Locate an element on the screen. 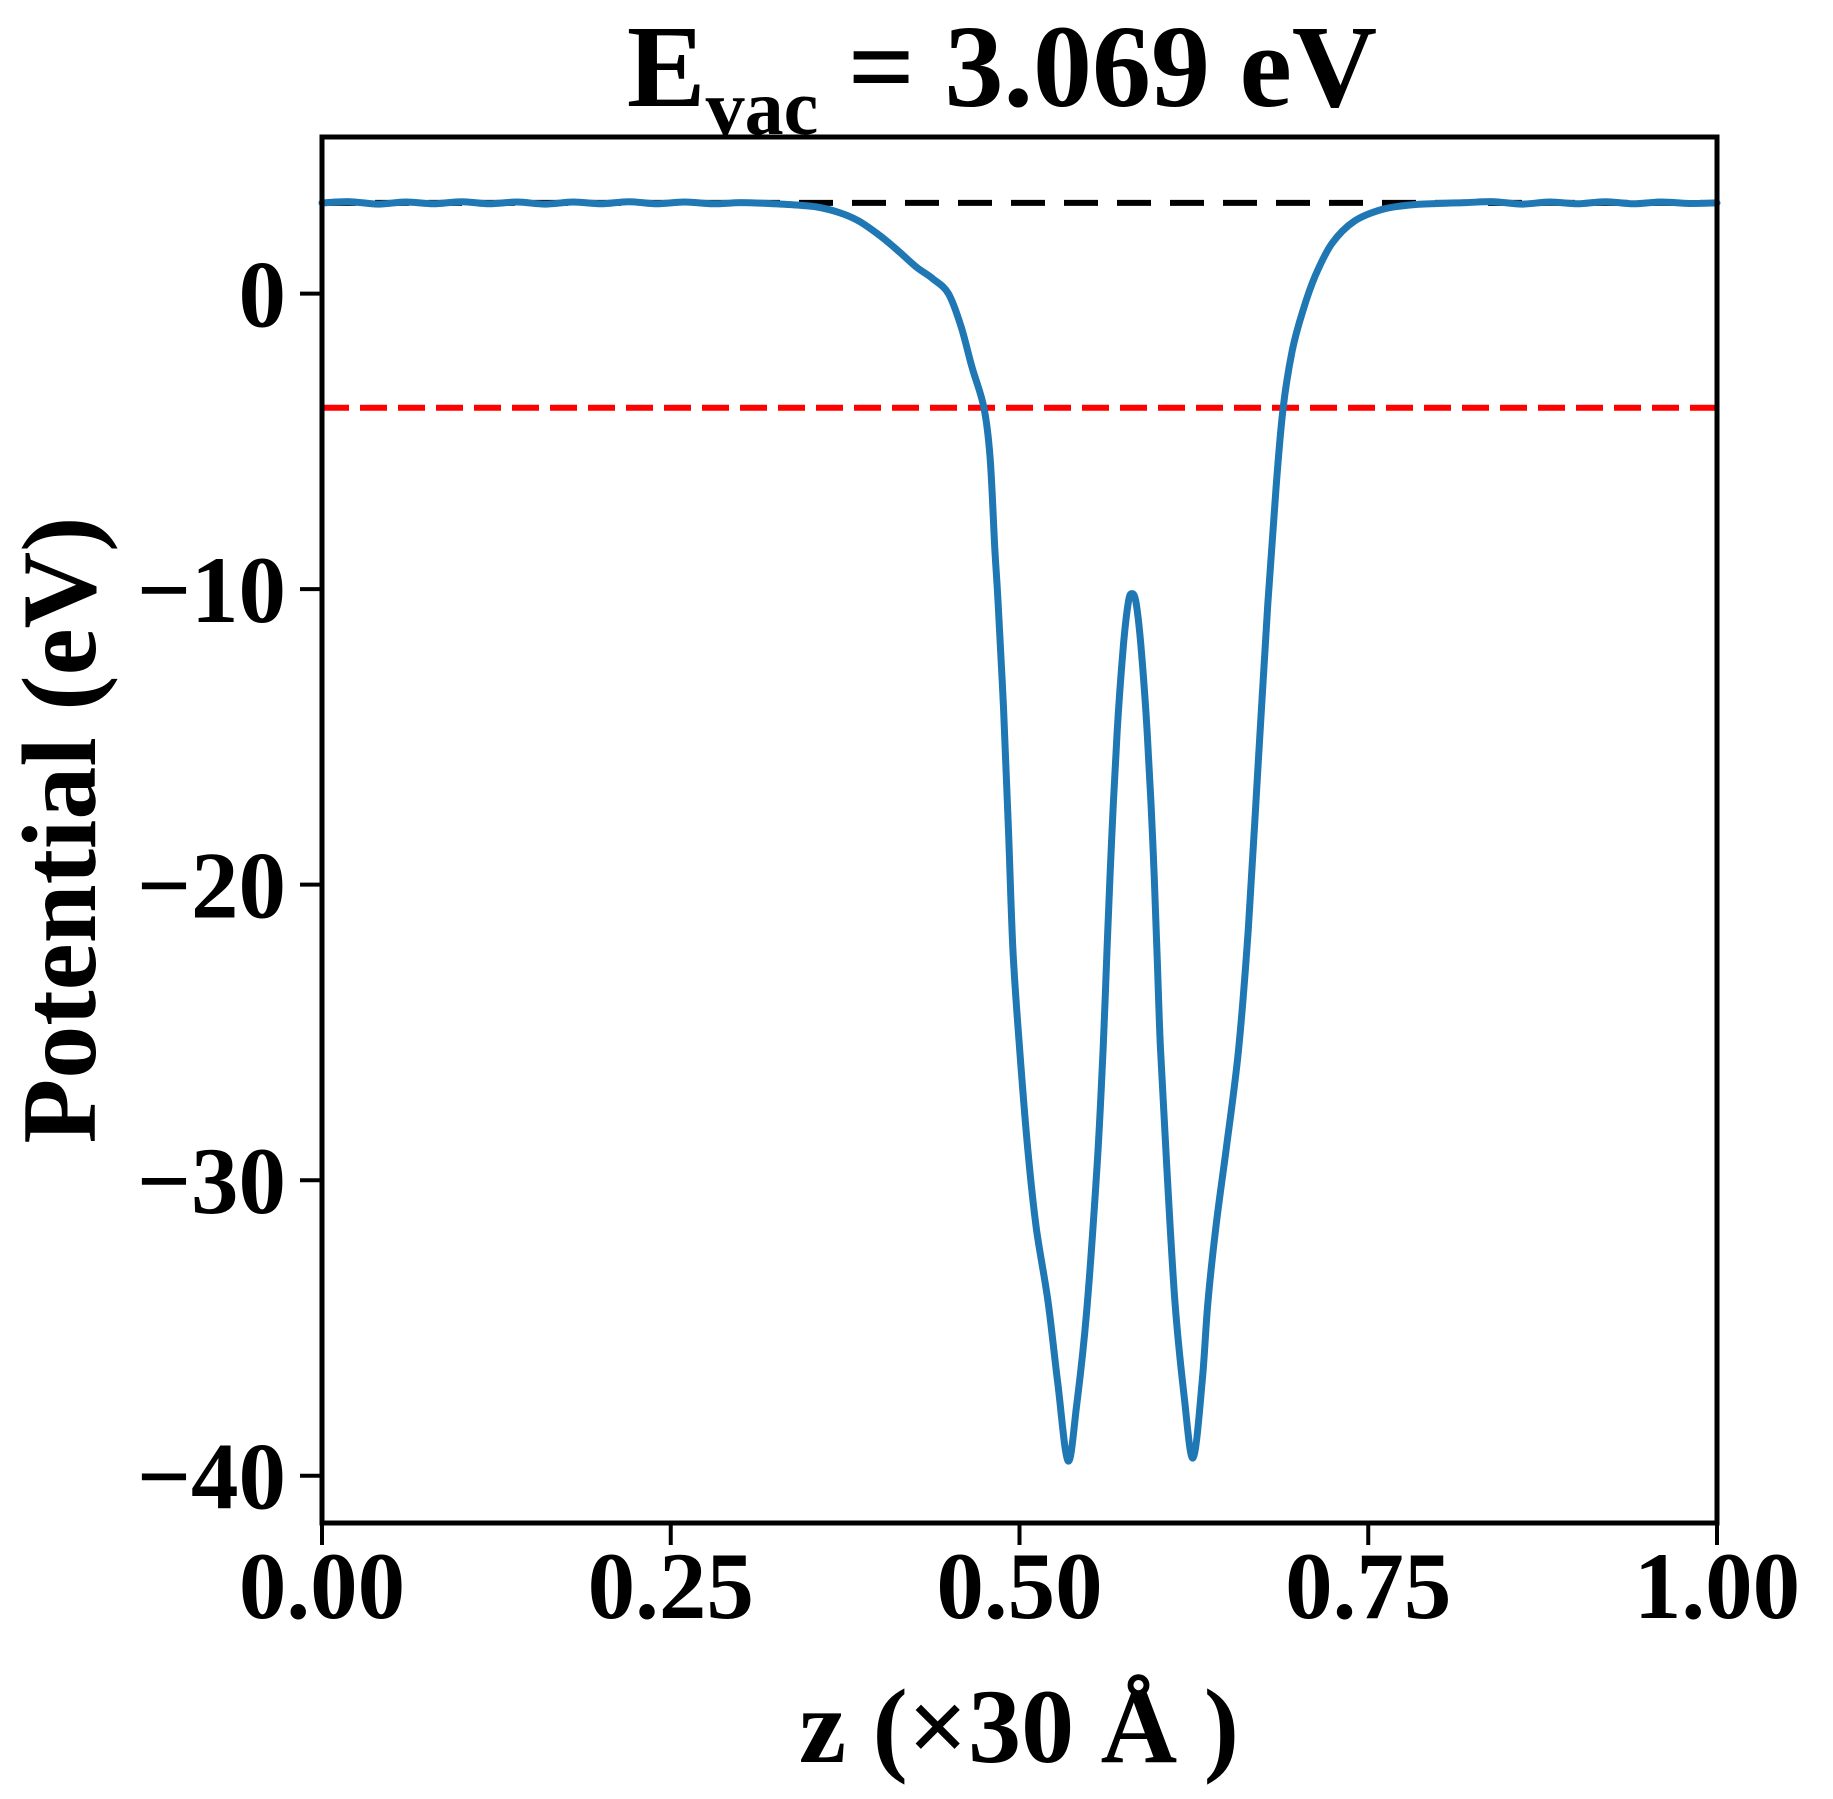 Image resolution: width=1833 pixels, height=1799 pixels. chart-title: Evac = 3.069 eV is located at coordinates (1002, 76).